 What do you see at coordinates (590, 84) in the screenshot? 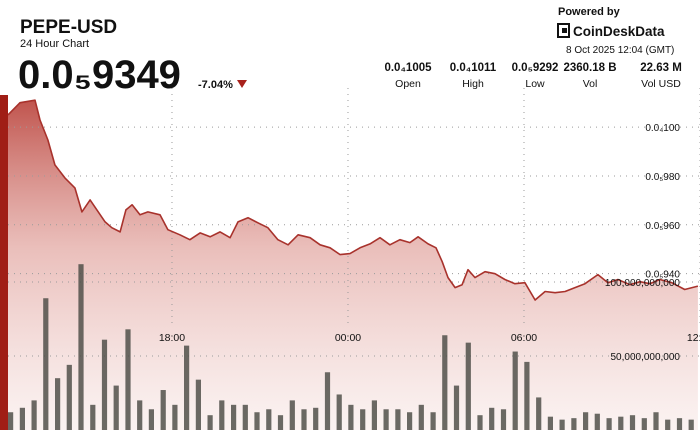
I see `stat-label: Vol` at bounding box center [590, 84].